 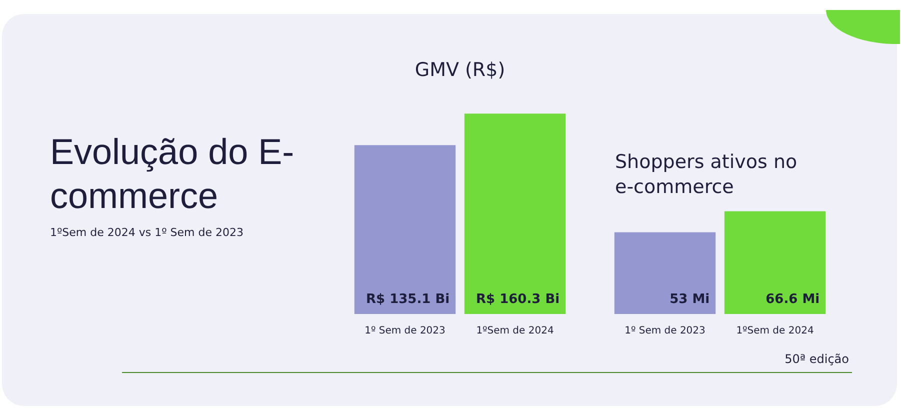 What do you see at coordinates (460, 70) in the screenshot?
I see `chart-title: GMV (R$)` at bounding box center [460, 70].